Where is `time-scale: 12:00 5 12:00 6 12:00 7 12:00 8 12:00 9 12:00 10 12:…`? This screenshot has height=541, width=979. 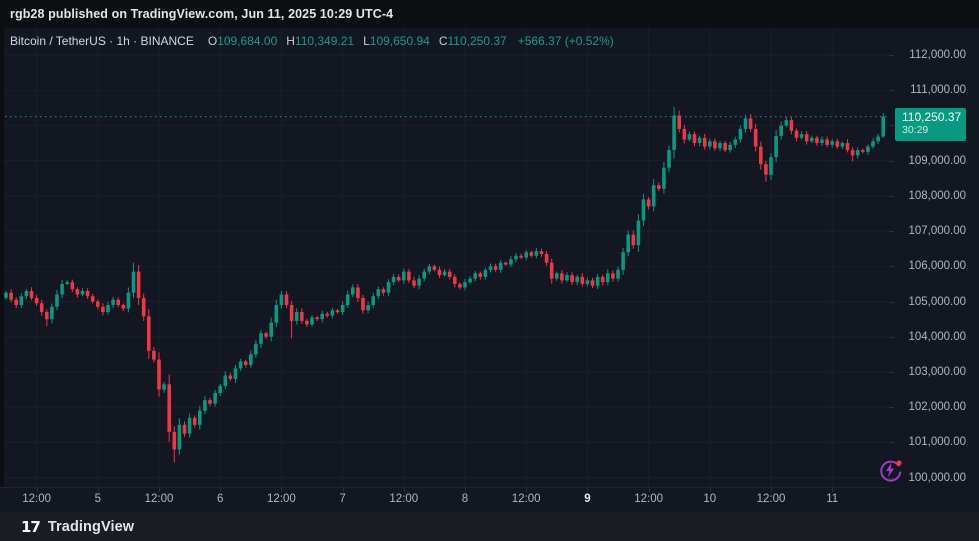
time-scale: 12:00 5 12:00 6 12:00 7 12:00 8 12:00 9 12:00 10 12:… is located at coordinates (444, 499).